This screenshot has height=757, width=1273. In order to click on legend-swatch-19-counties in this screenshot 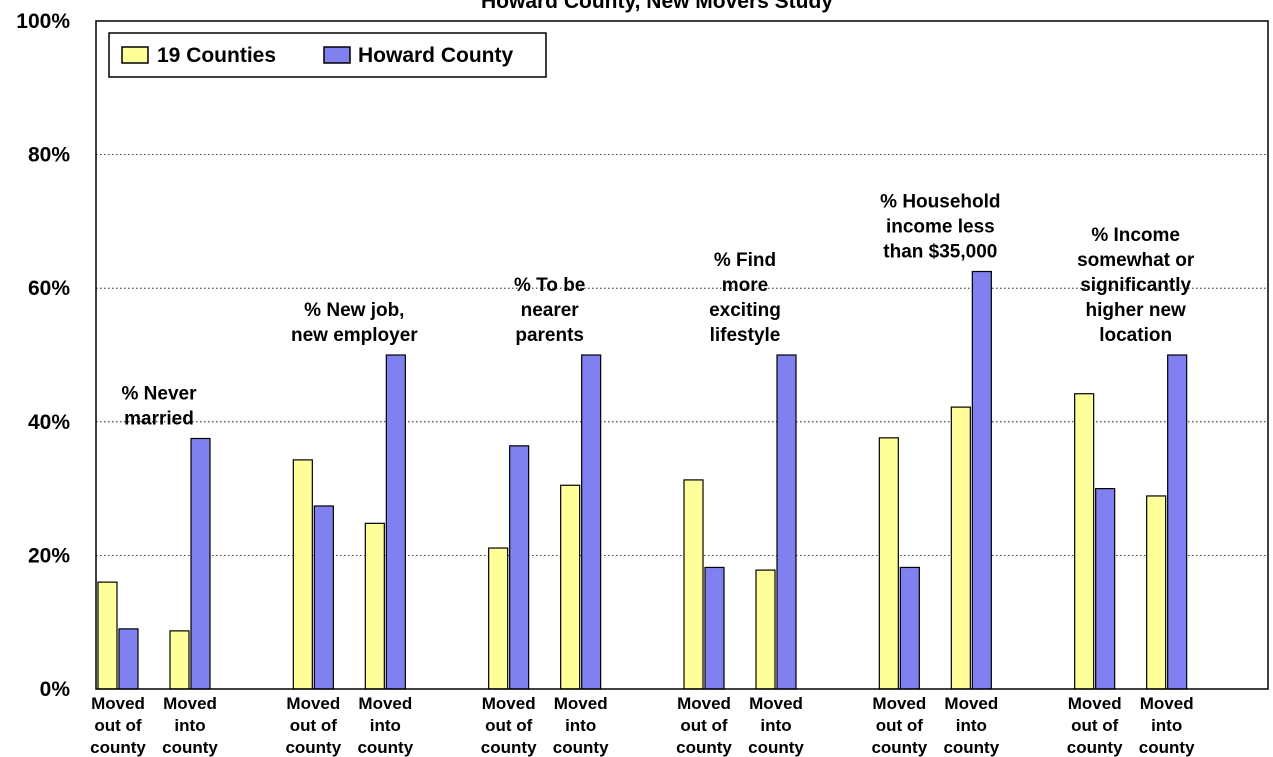, I will do `click(135, 55)`.